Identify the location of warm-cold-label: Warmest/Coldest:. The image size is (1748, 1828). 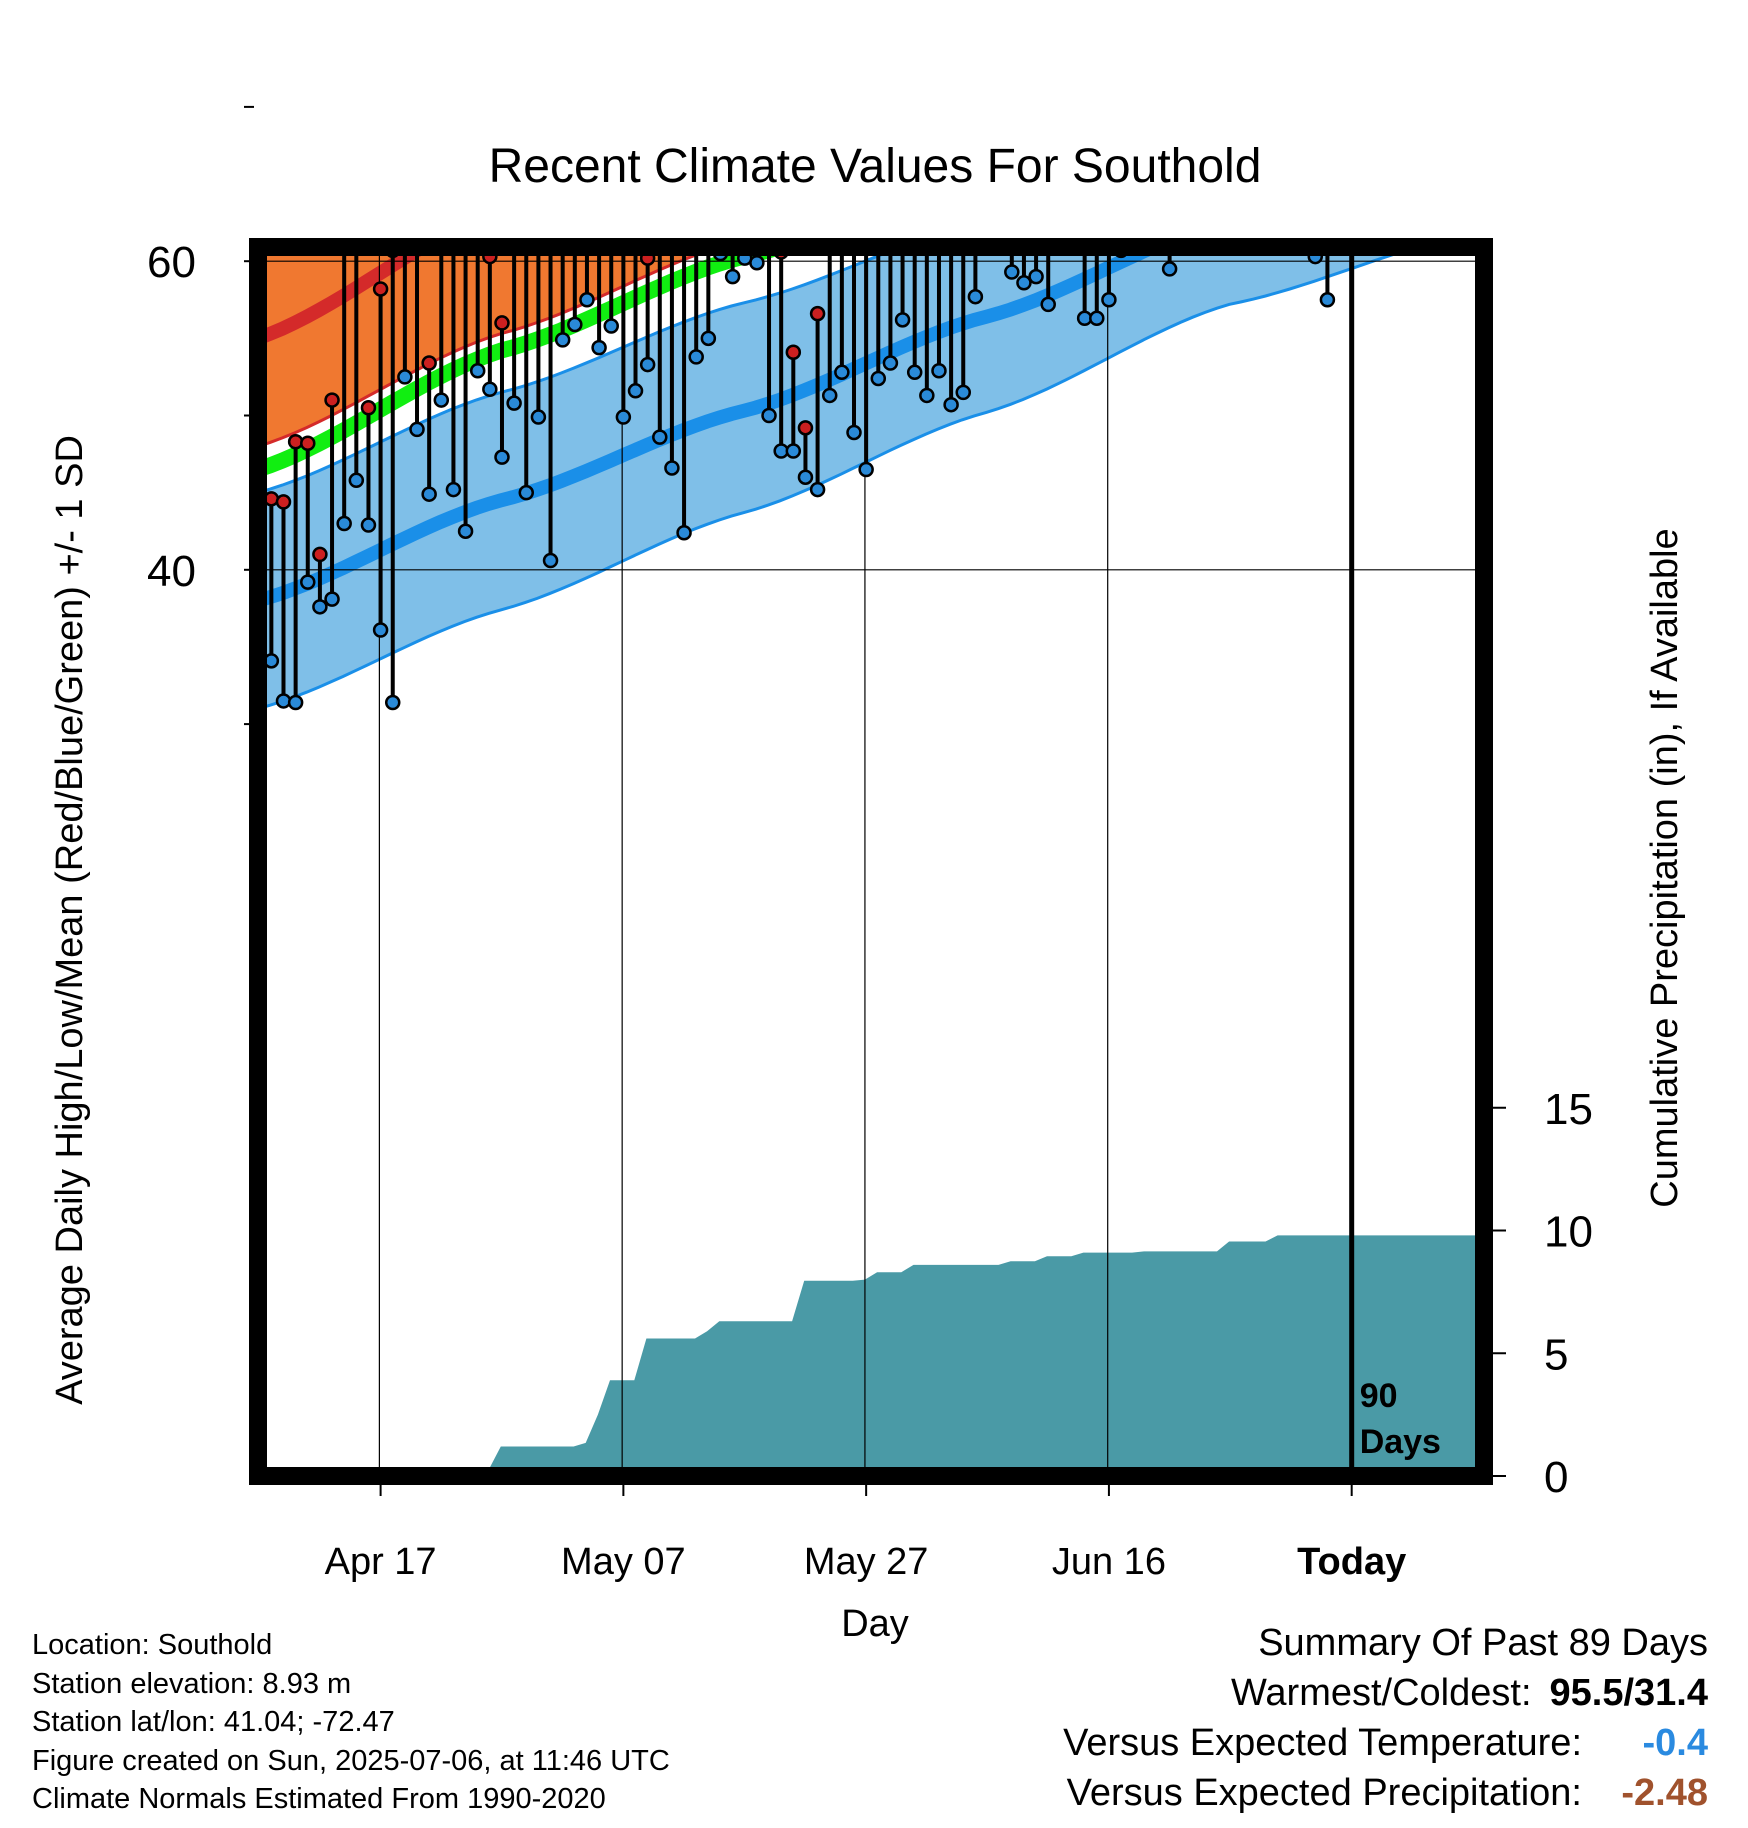
(1381, 1693).